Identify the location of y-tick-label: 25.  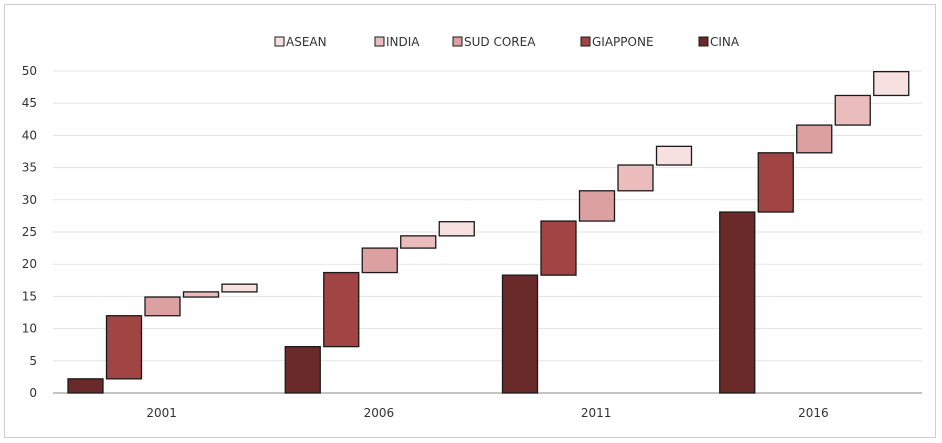
(29, 232).